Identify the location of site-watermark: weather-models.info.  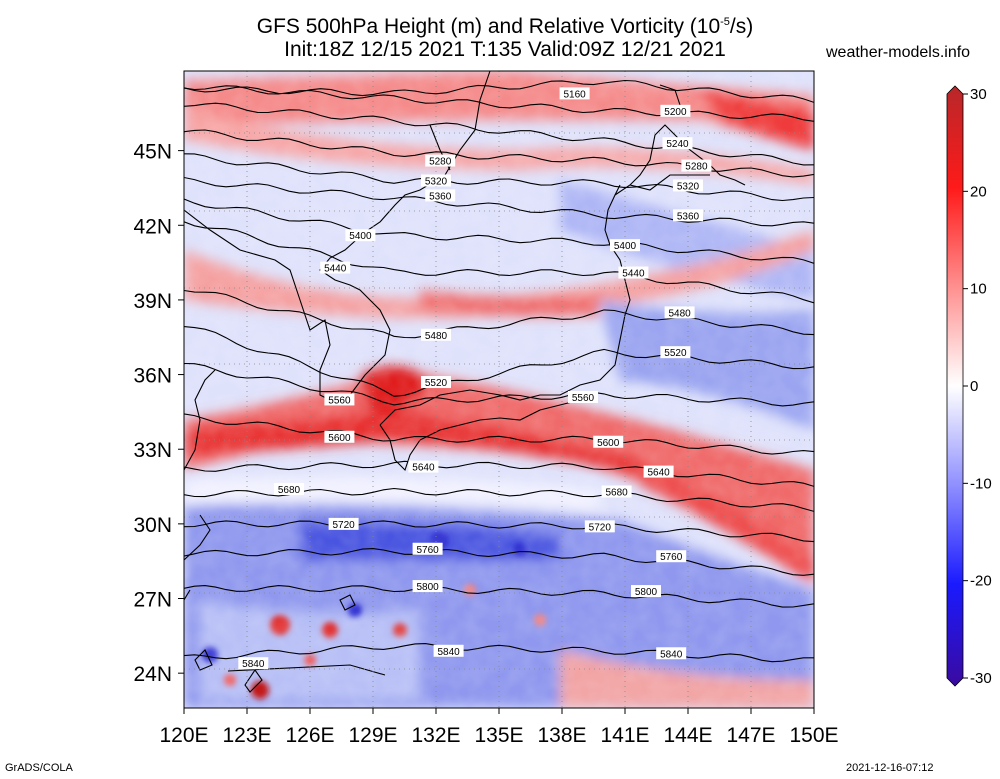
(898, 52).